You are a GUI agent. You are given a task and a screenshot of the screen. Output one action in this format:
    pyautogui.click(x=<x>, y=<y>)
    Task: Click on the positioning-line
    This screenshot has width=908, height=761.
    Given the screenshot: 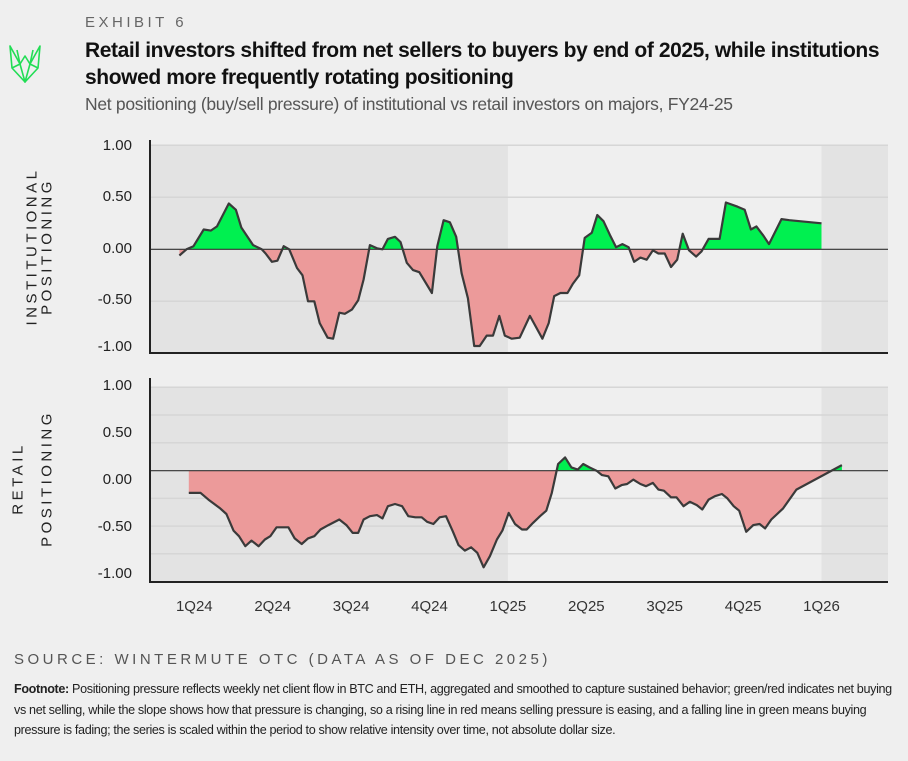 What is the action you would take?
    pyautogui.click(x=500, y=274)
    